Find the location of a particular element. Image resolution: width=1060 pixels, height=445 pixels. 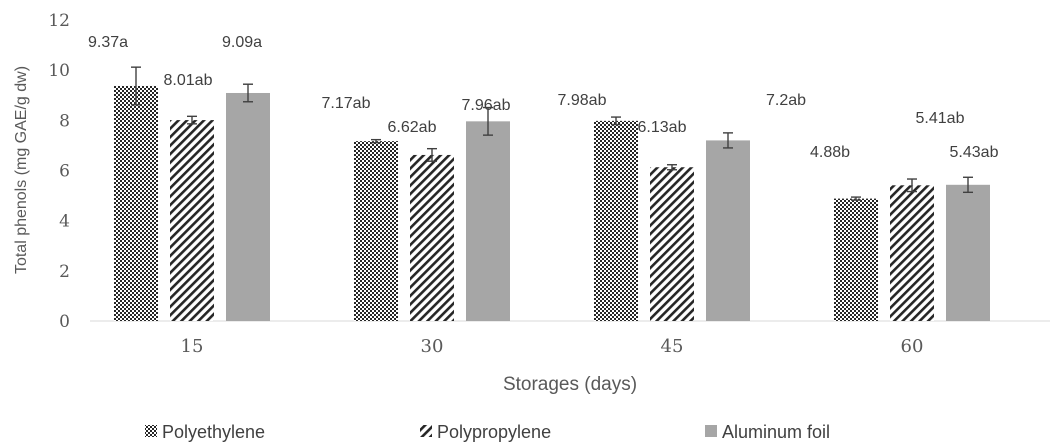

data-label: 7.2ab is located at coordinates (786, 100).